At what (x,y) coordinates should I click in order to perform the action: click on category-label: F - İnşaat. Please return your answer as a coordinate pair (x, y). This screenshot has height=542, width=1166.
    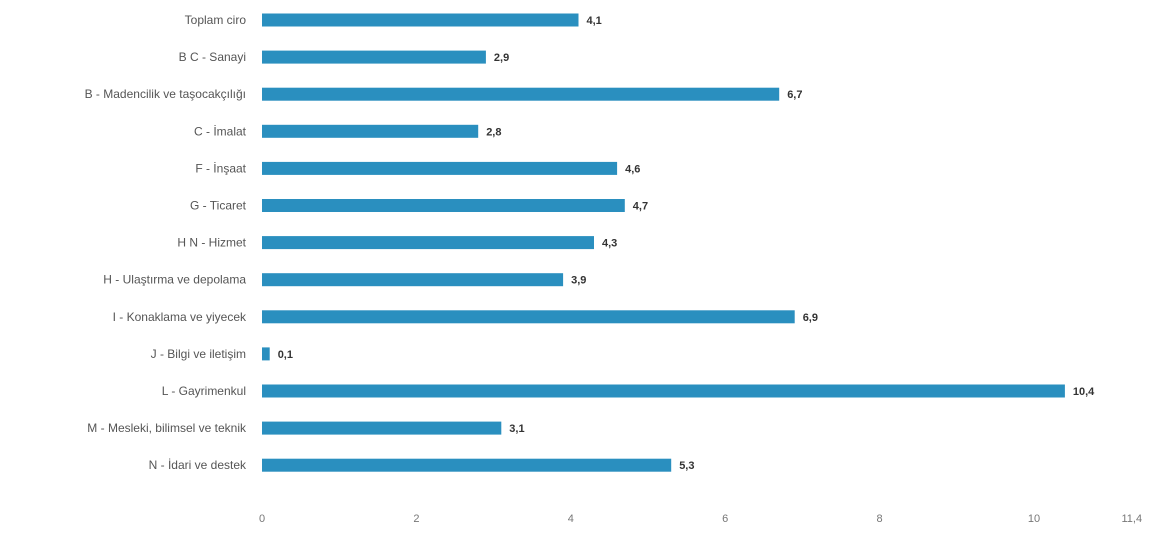
    Looking at the image, I should click on (220, 168).